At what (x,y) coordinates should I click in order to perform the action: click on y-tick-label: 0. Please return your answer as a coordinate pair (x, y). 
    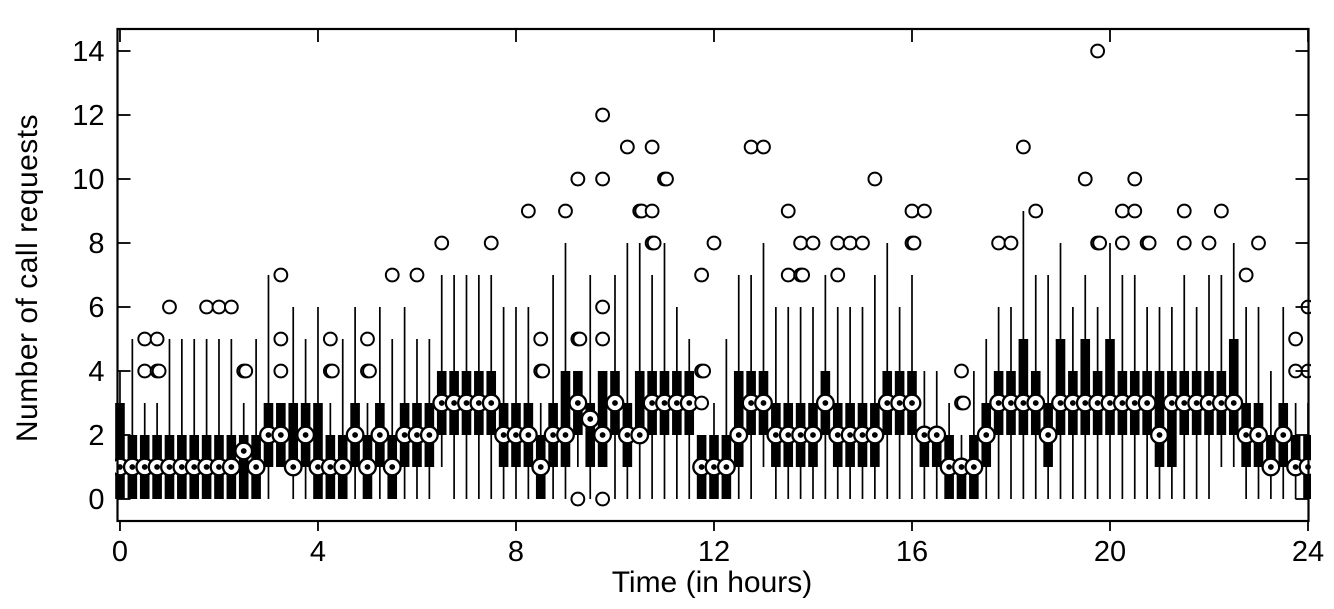
    Looking at the image, I should click on (96, 500).